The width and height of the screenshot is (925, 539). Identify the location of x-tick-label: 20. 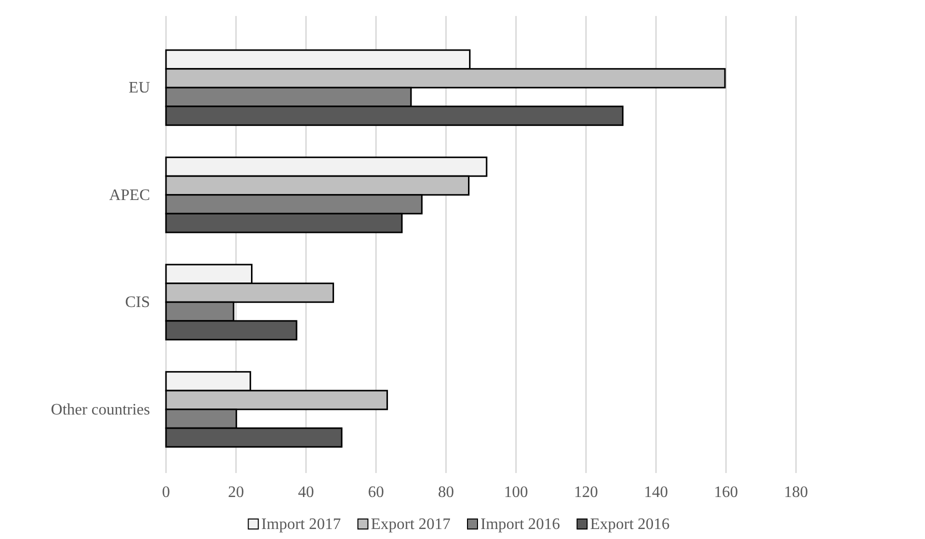
(236, 492).